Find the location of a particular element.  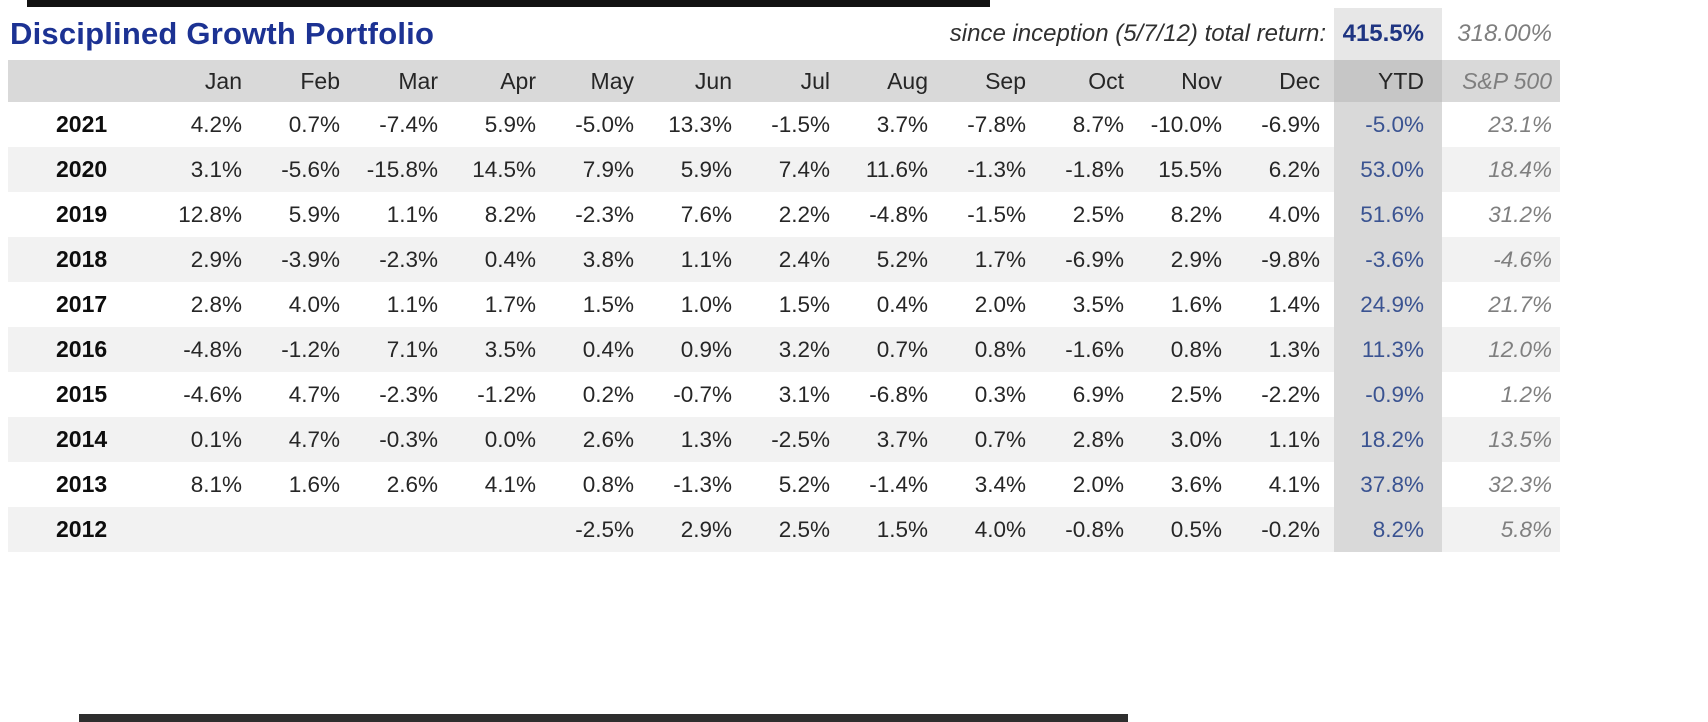

sp500-cell-2015: 1.2% is located at coordinates (1526, 394).